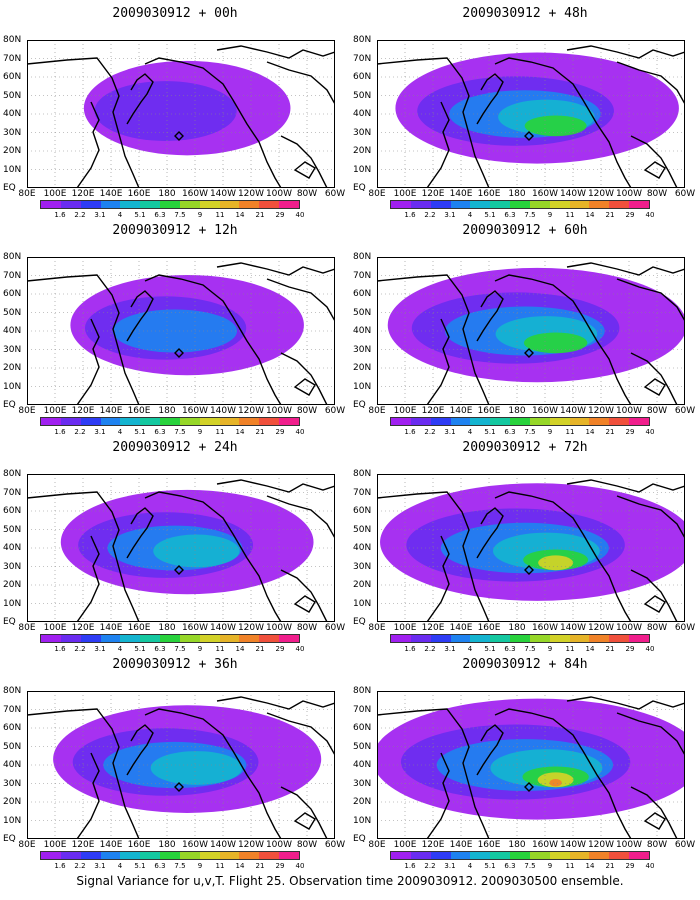  What do you see at coordinates (433, 411) in the screenshot?
I see `x-tick-label: 120E` at bounding box center [433, 411].